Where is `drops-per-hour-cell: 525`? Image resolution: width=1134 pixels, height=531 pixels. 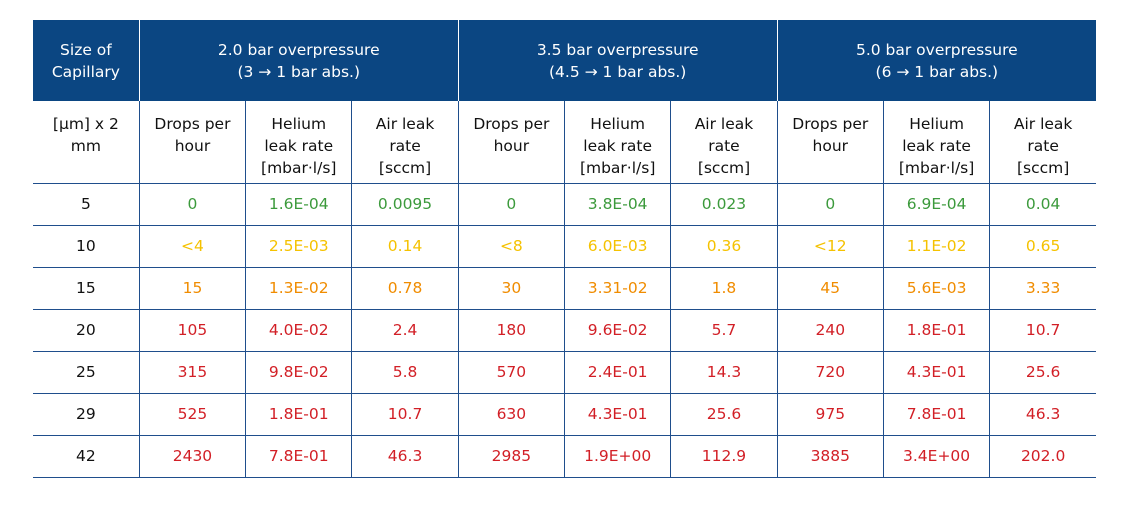
drops-per-hour-cell: 525 is located at coordinates (192, 414).